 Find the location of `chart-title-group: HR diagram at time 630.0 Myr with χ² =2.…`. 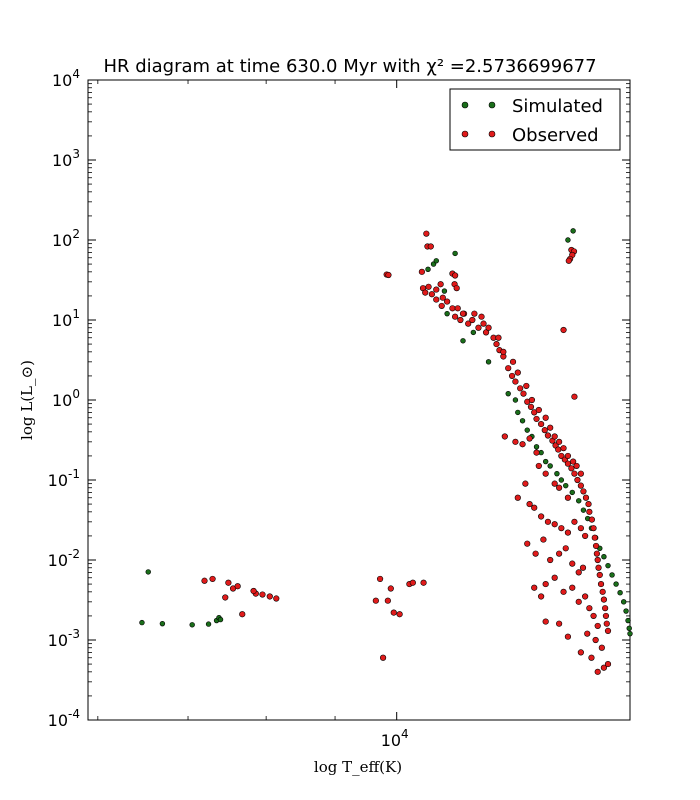

chart-title-group: HR diagram at time 630.0 Myr with χ² =2.… is located at coordinates (349, 66).